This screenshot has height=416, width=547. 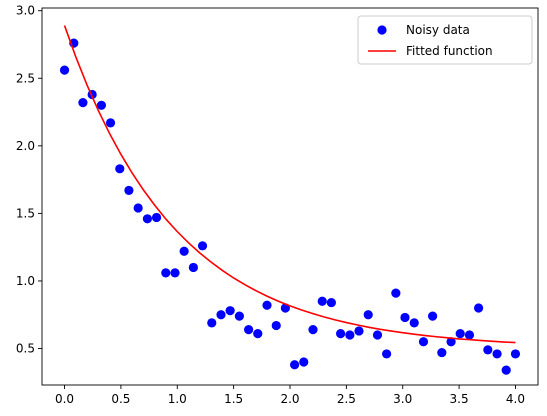 What do you see at coordinates (25, 11) in the screenshot?
I see `y-tick-label: 3.0` at bounding box center [25, 11].